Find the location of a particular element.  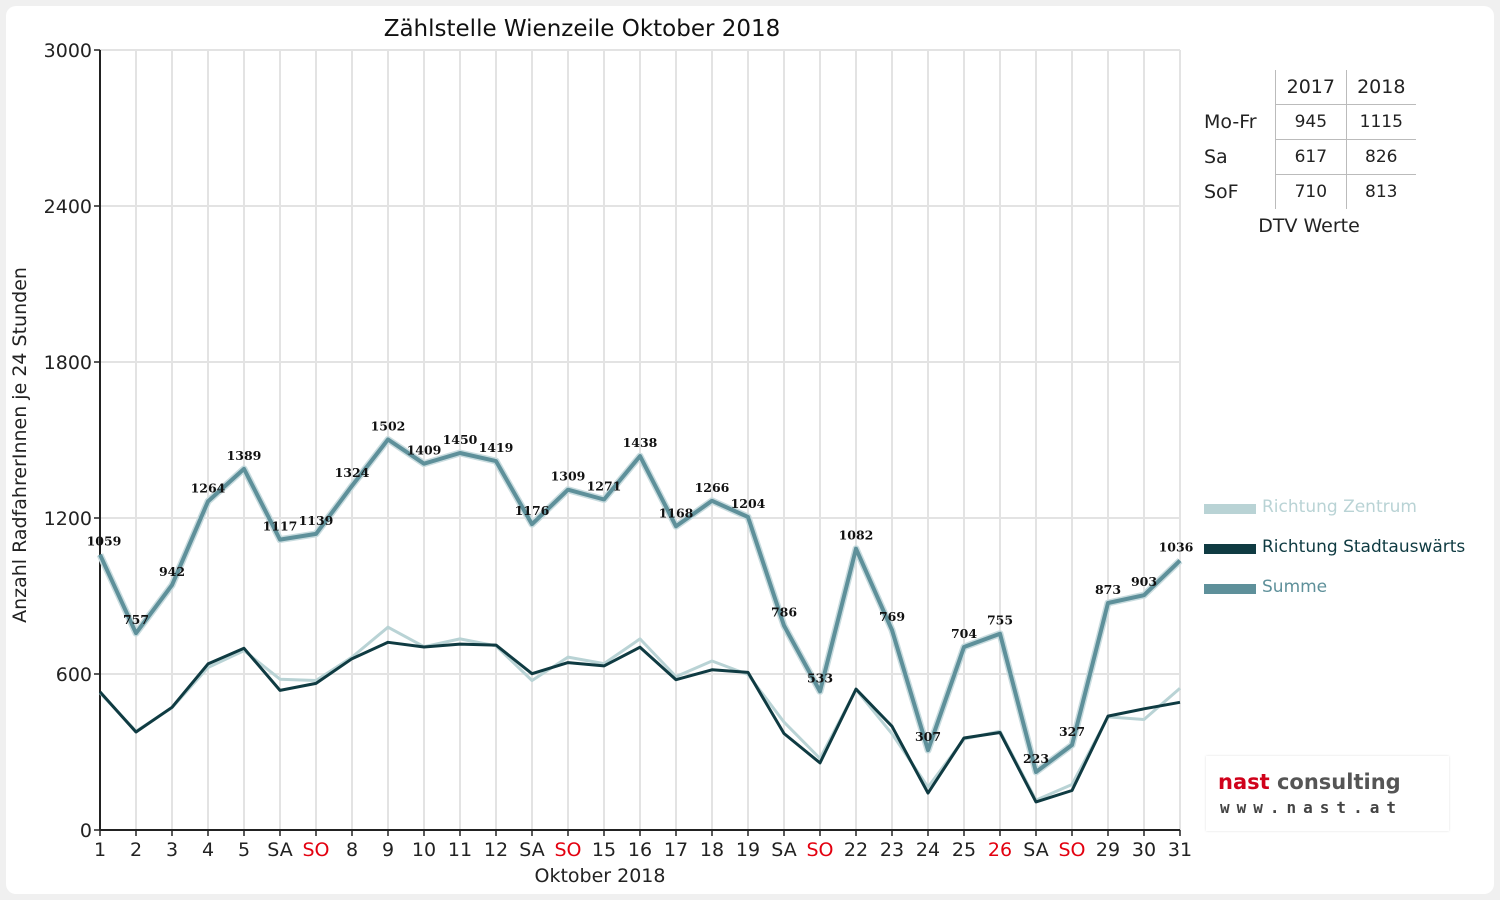

data-label: 873 is located at coordinates (1108, 589).